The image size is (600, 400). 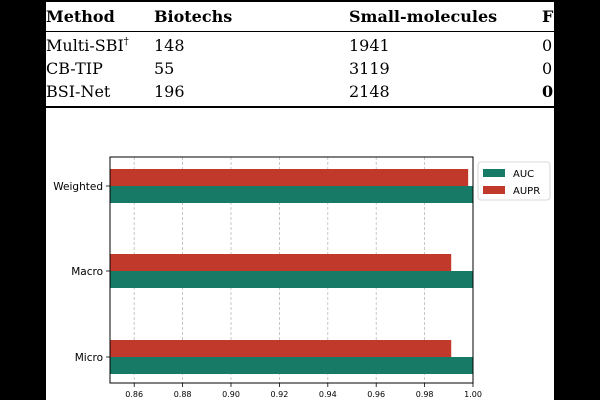 What do you see at coordinates (526, 191) in the screenshot?
I see `legend-label-aupr: AUPR` at bounding box center [526, 191].